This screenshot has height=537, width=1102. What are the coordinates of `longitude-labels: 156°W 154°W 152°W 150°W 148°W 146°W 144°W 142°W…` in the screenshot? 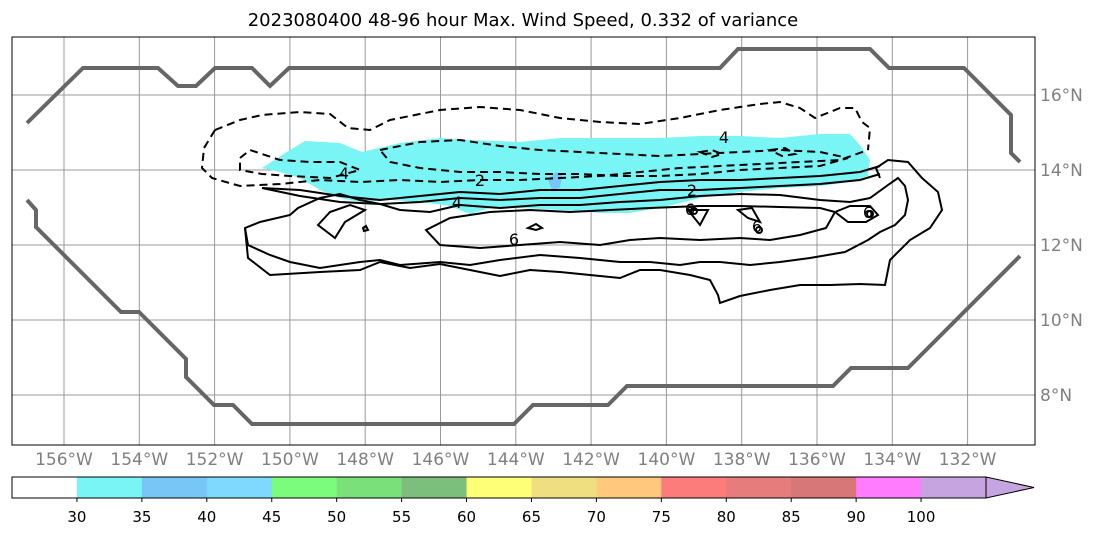 It's located at (516, 460).